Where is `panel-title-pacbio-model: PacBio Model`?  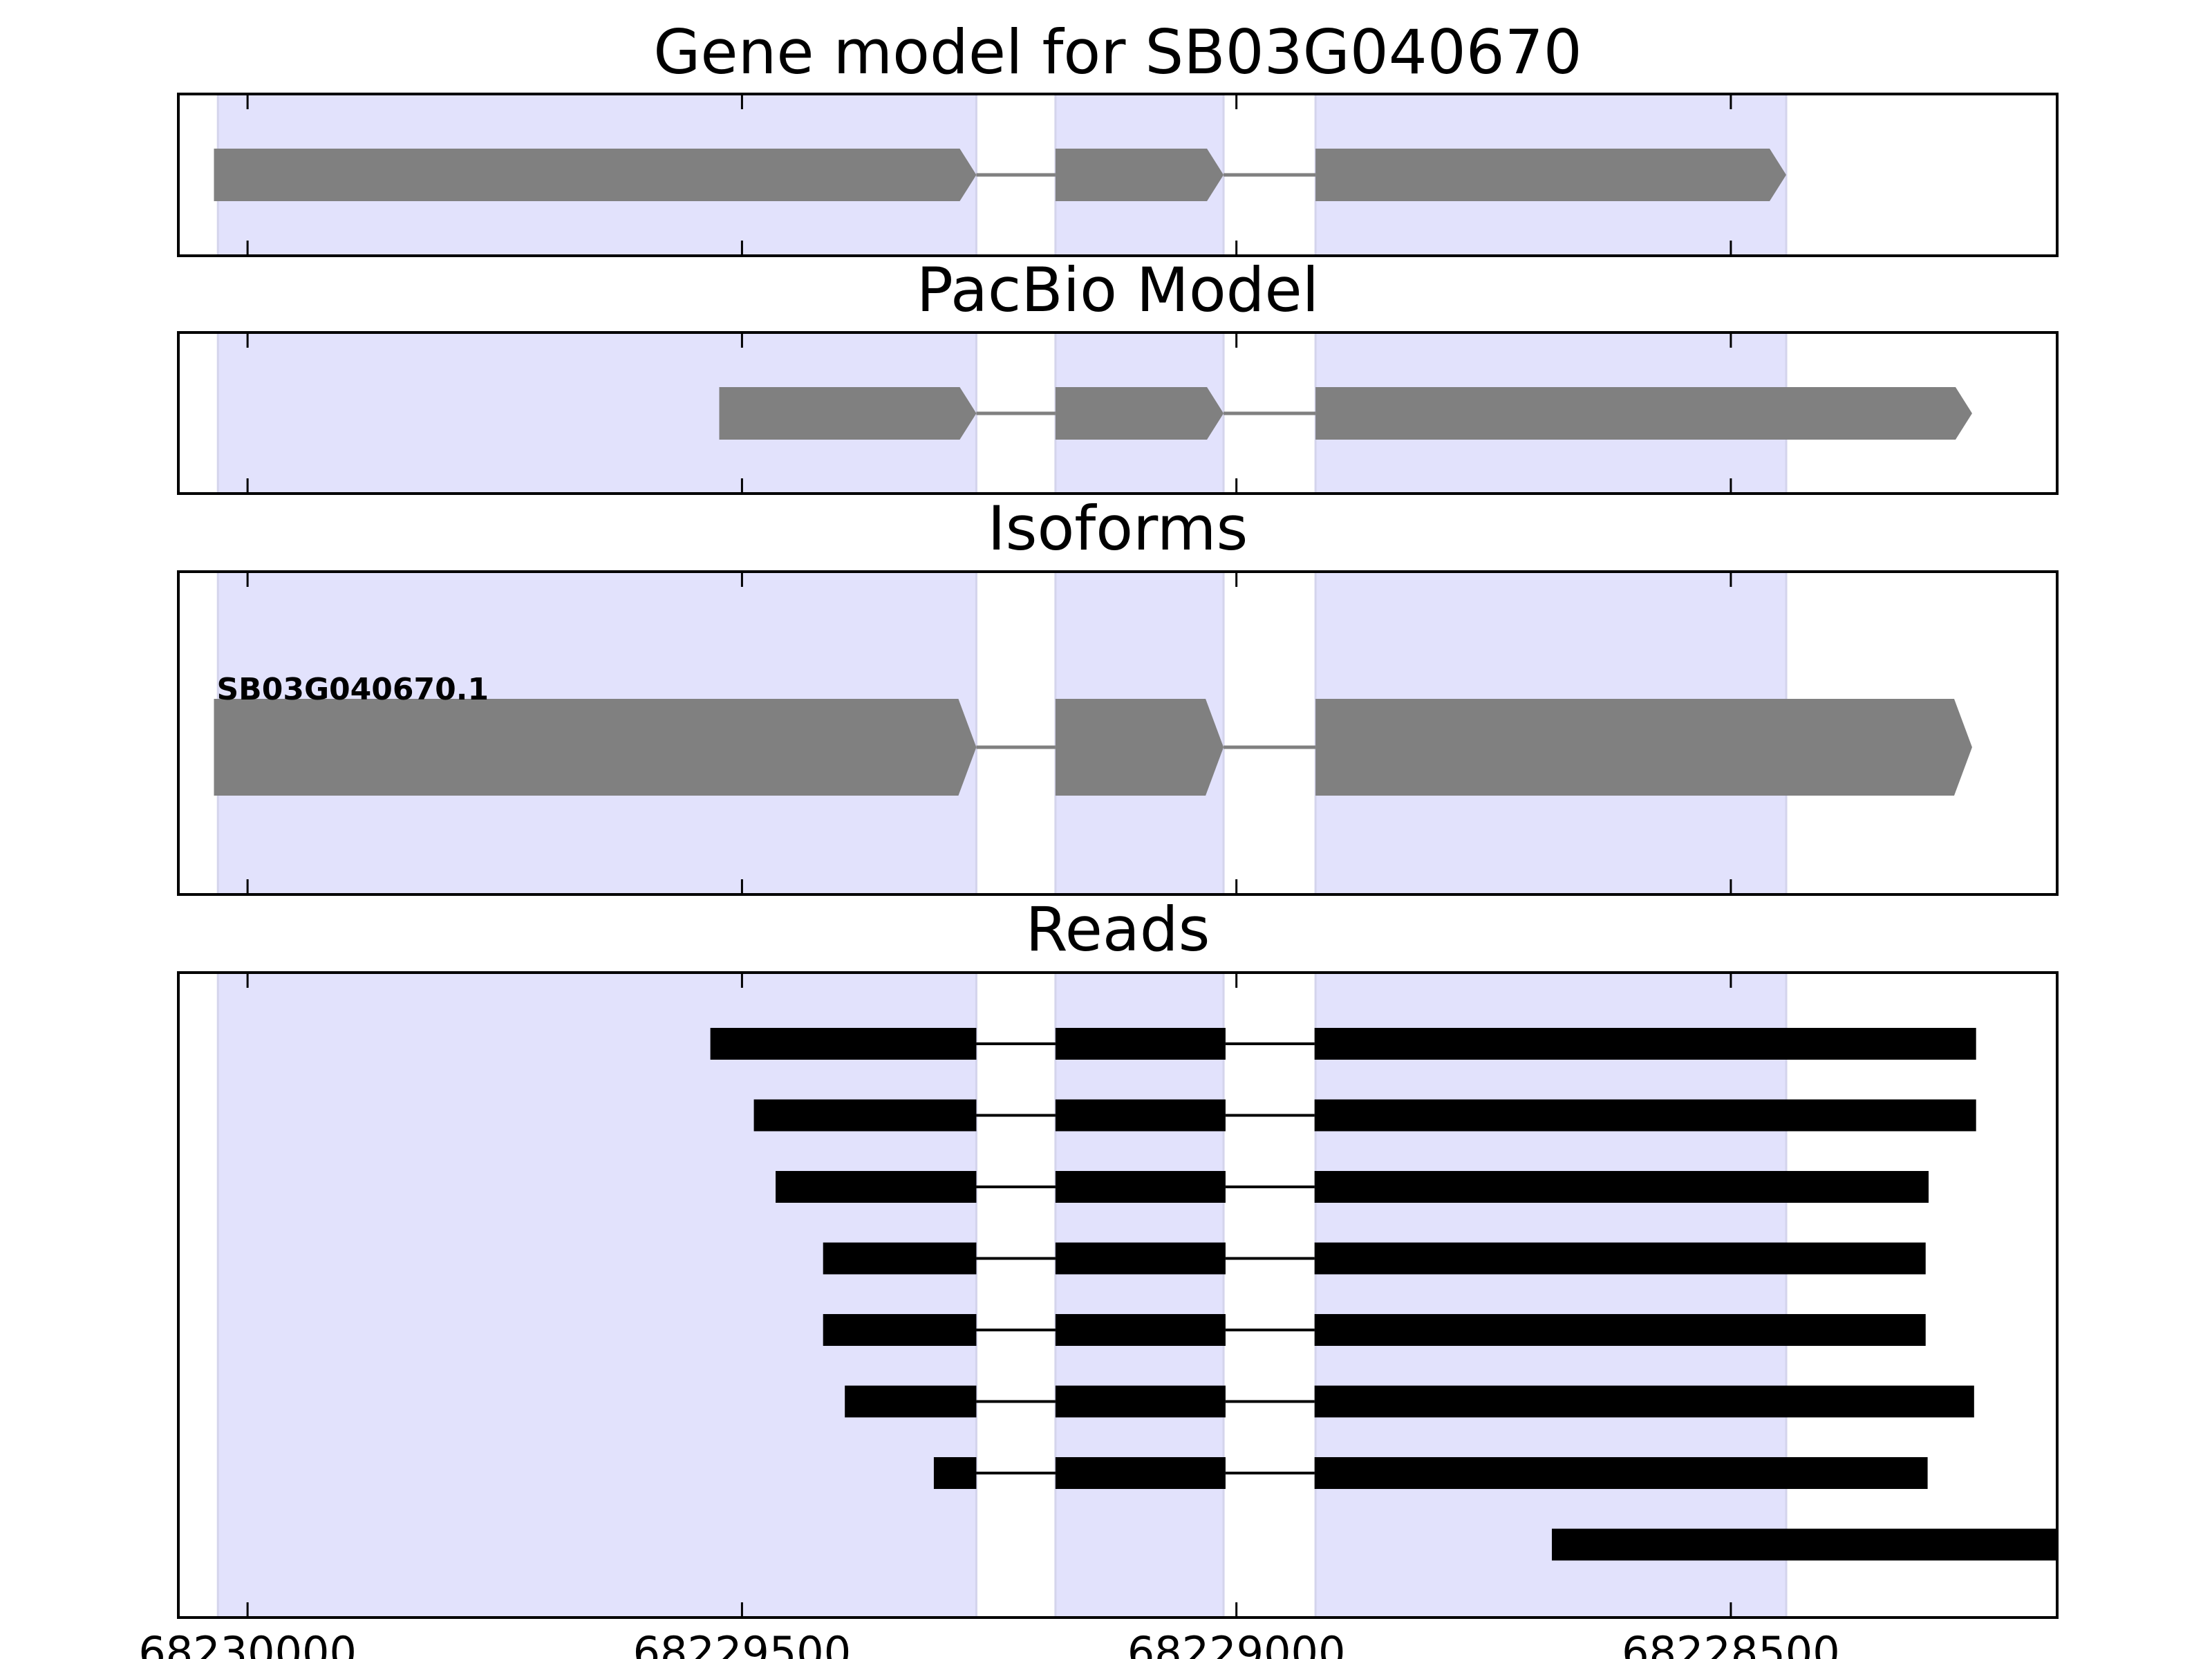
panel-title-pacbio-model: PacBio Model is located at coordinates (1118, 290).